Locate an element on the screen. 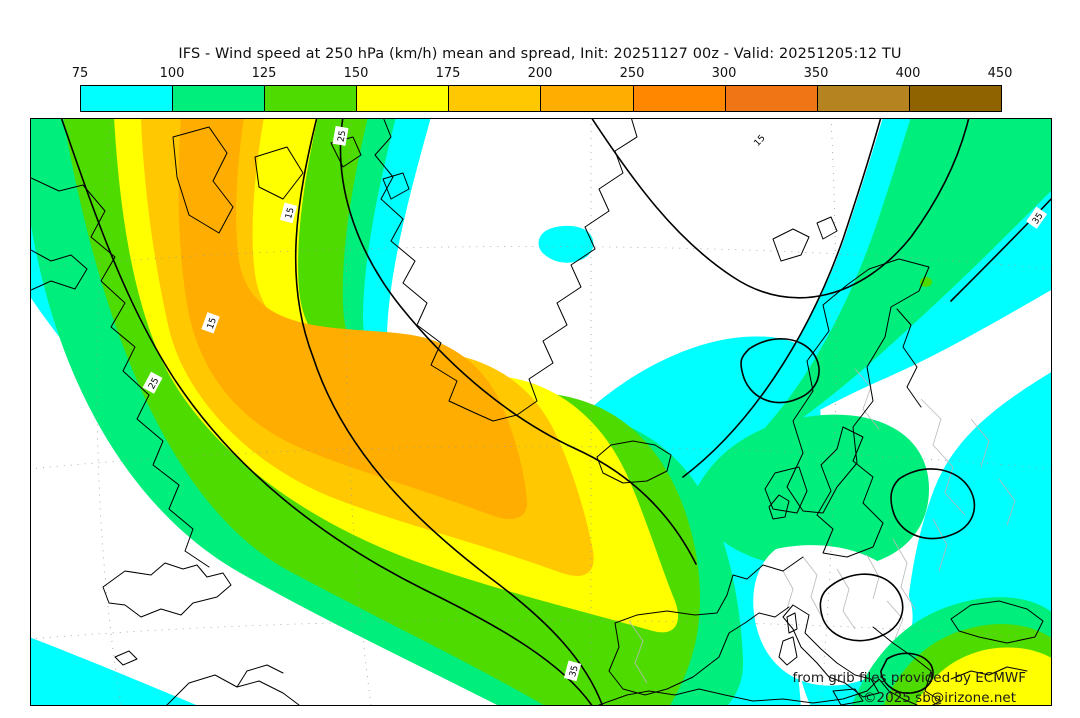 This screenshot has height=718, width=1080. band-green-norwegian is located at coordinates (891, 290).